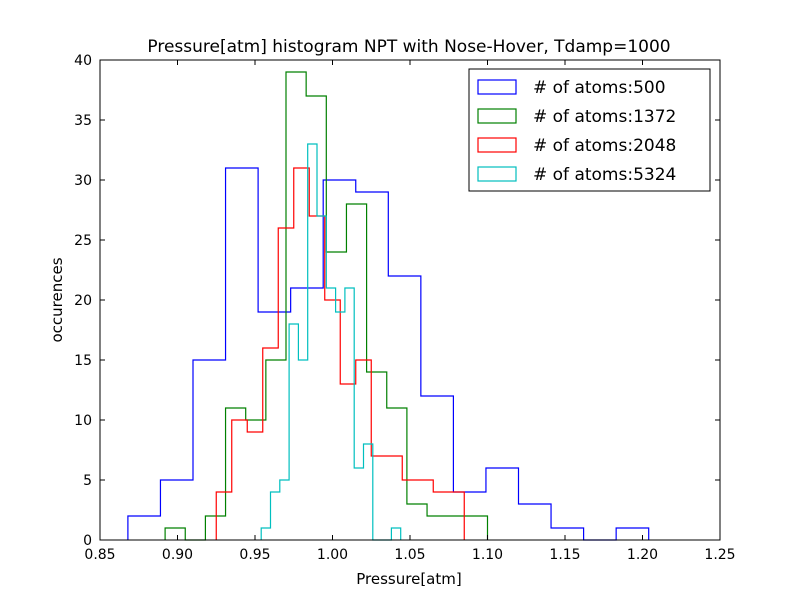 Image resolution: width=800 pixels, height=600 pixels. What do you see at coordinates (332, 555) in the screenshot?
I see `x-tick-label: 1.00` at bounding box center [332, 555].